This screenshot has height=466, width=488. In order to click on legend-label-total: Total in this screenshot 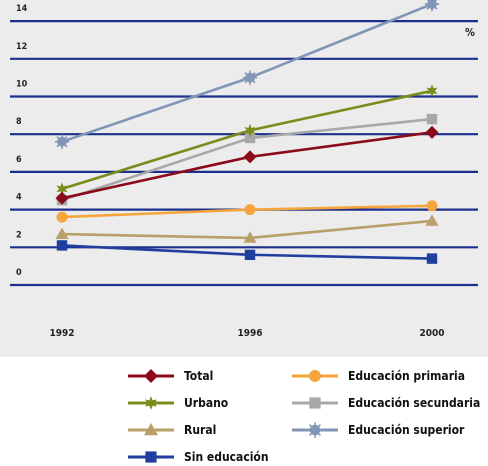, I will do `click(198, 376)`.